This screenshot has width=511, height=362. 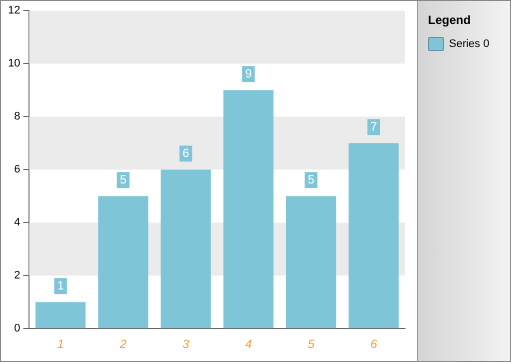 I want to click on x-tick-label: 6, so click(x=374, y=344).